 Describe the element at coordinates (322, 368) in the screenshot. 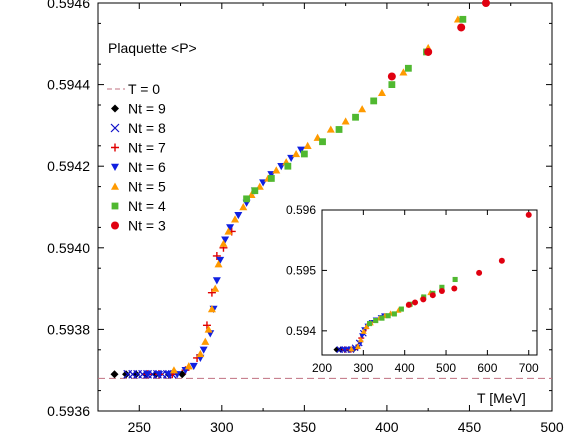

I see `inset-x-tick-label: 200` at that location.